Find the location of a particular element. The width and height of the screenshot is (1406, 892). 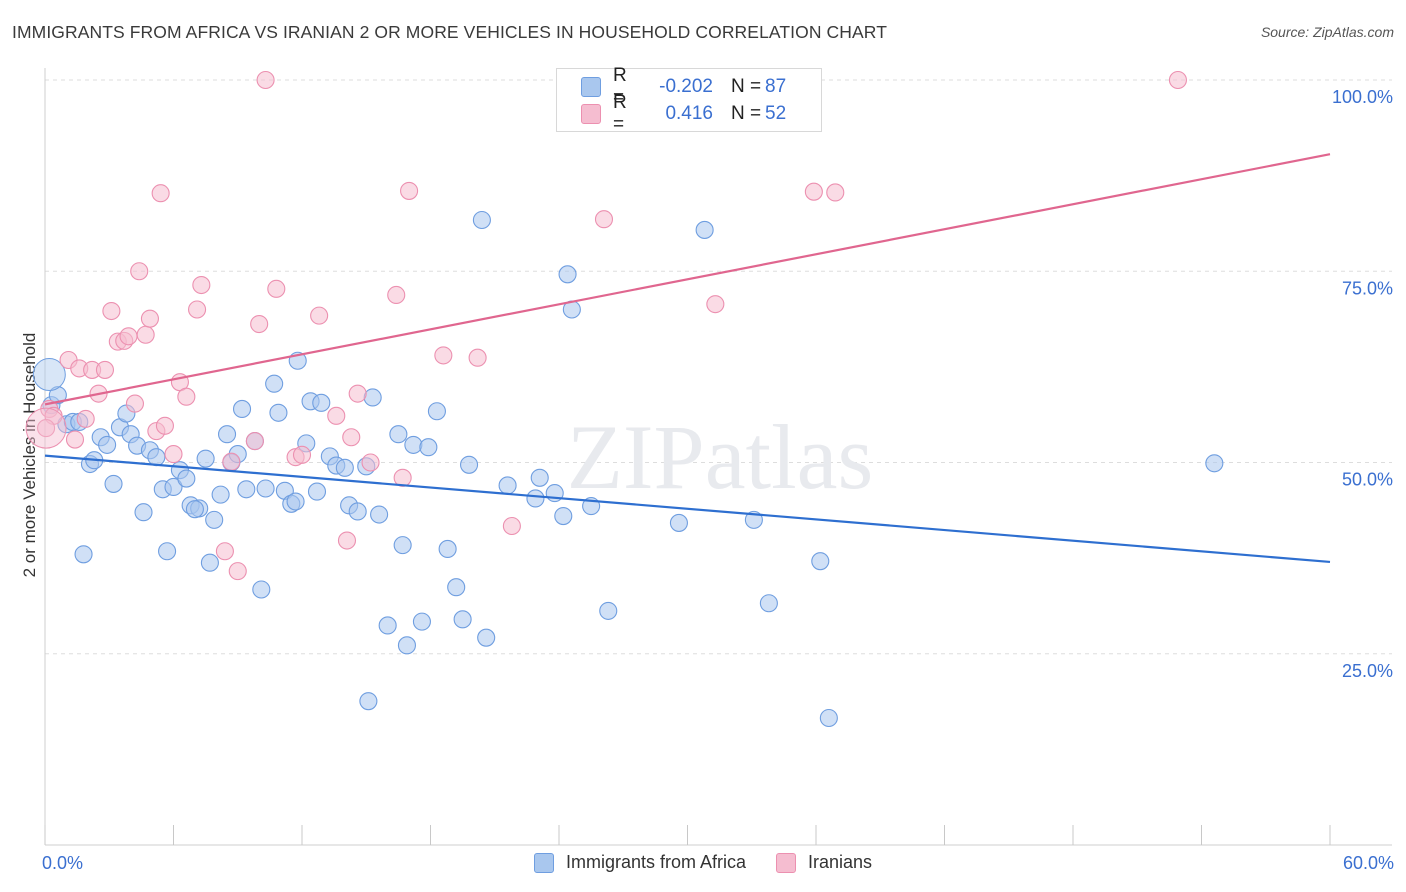

africa-trend-line is located at coordinates (687, 509).